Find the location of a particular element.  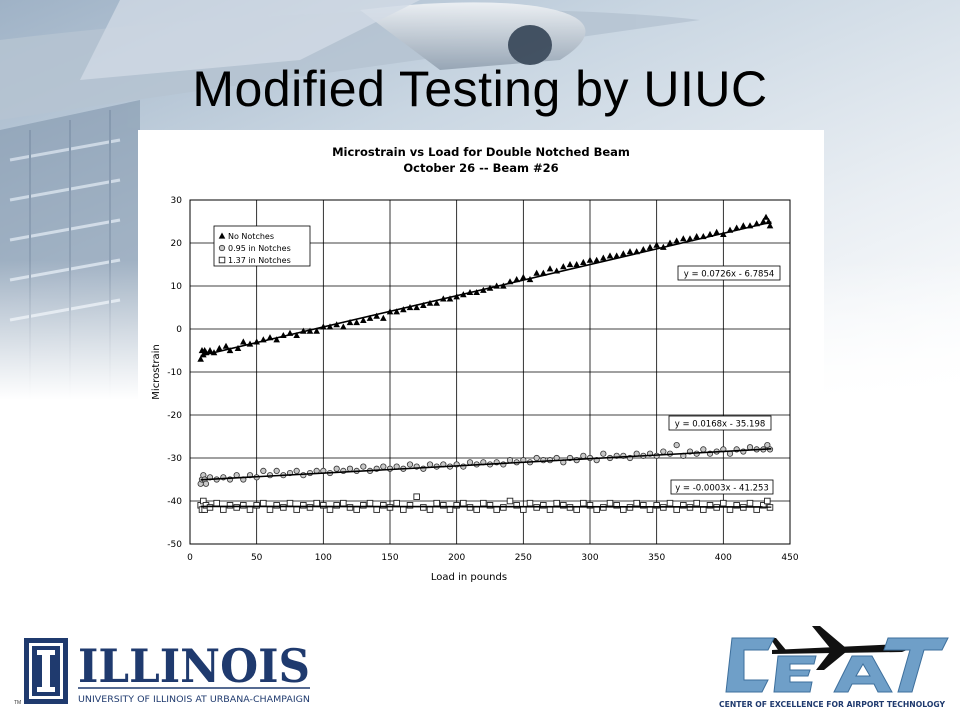

y-tick-label: 20 is located at coordinates (177, 244).